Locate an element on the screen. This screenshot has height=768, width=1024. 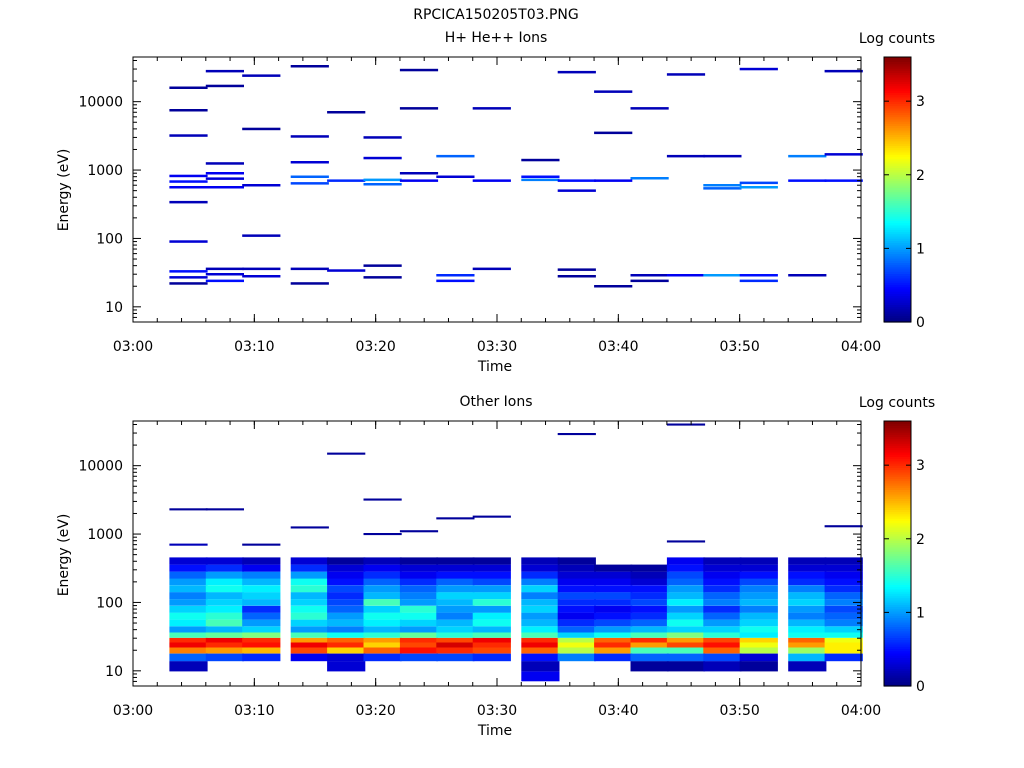
panel-title: Other Ions is located at coordinates (495, 402).